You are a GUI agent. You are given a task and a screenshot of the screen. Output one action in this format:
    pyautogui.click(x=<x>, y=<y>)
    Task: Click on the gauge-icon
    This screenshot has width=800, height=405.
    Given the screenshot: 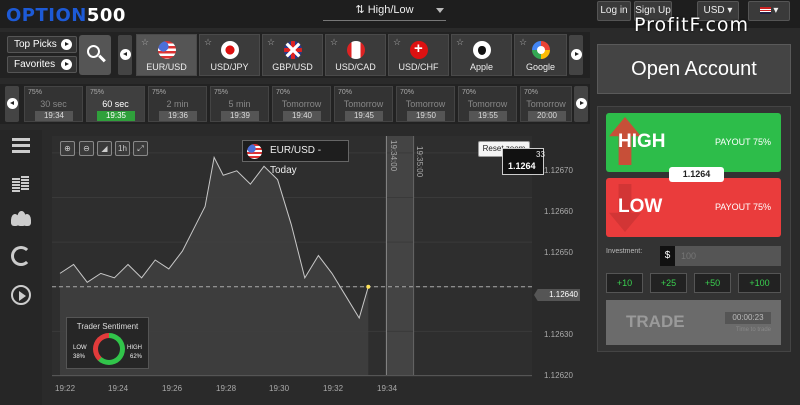 What is the action you would take?
    pyautogui.click(x=21, y=256)
    